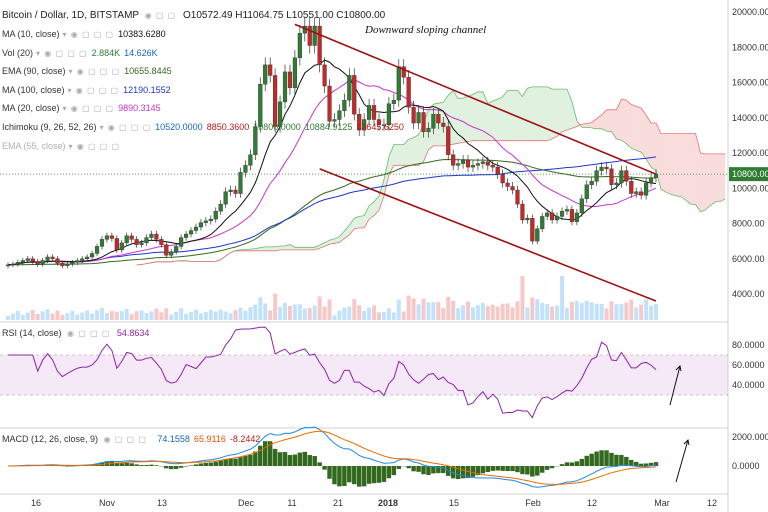 The height and width of the screenshot is (512, 768). What do you see at coordinates (332, 298) in the screenshot?
I see `volume-bars` at bounding box center [332, 298].